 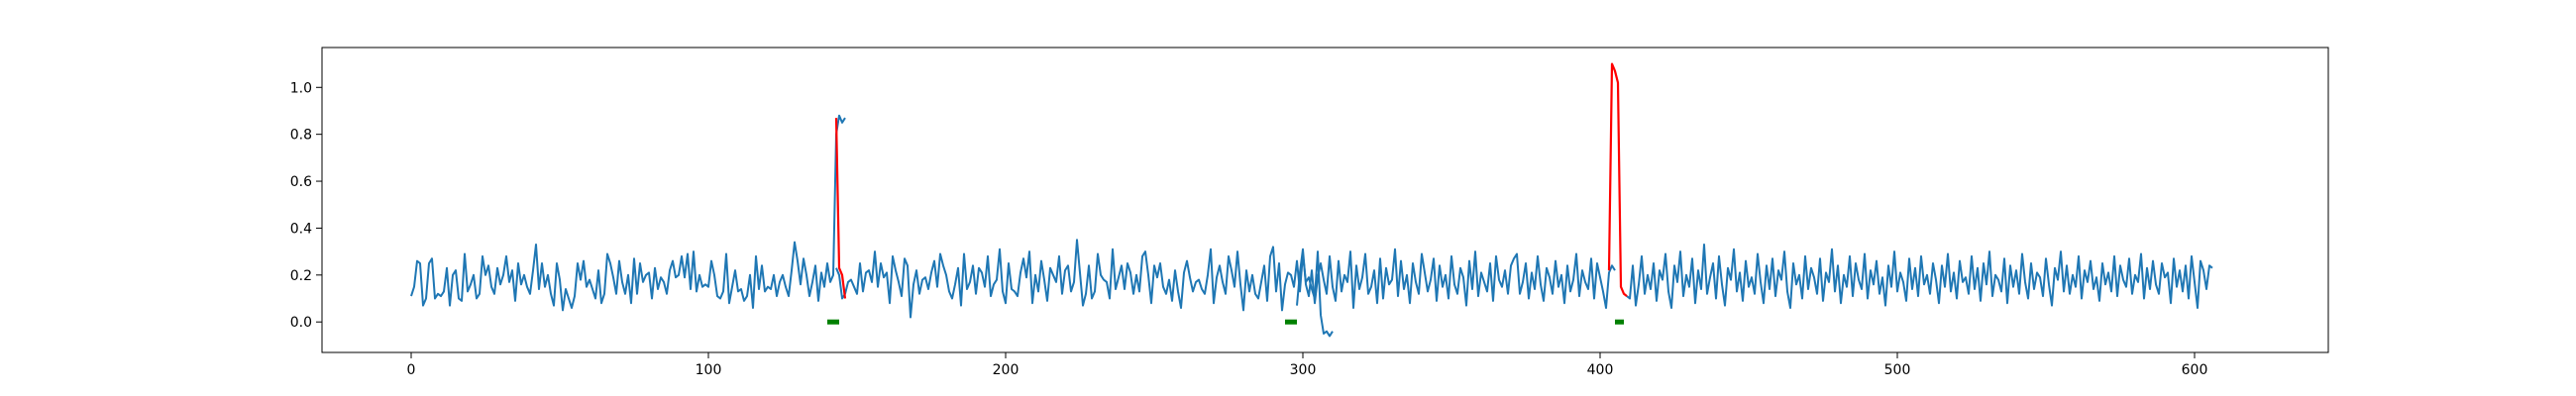 What do you see at coordinates (1897, 370) in the screenshot?
I see `x-tick-label: 500` at bounding box center [1897, 370].